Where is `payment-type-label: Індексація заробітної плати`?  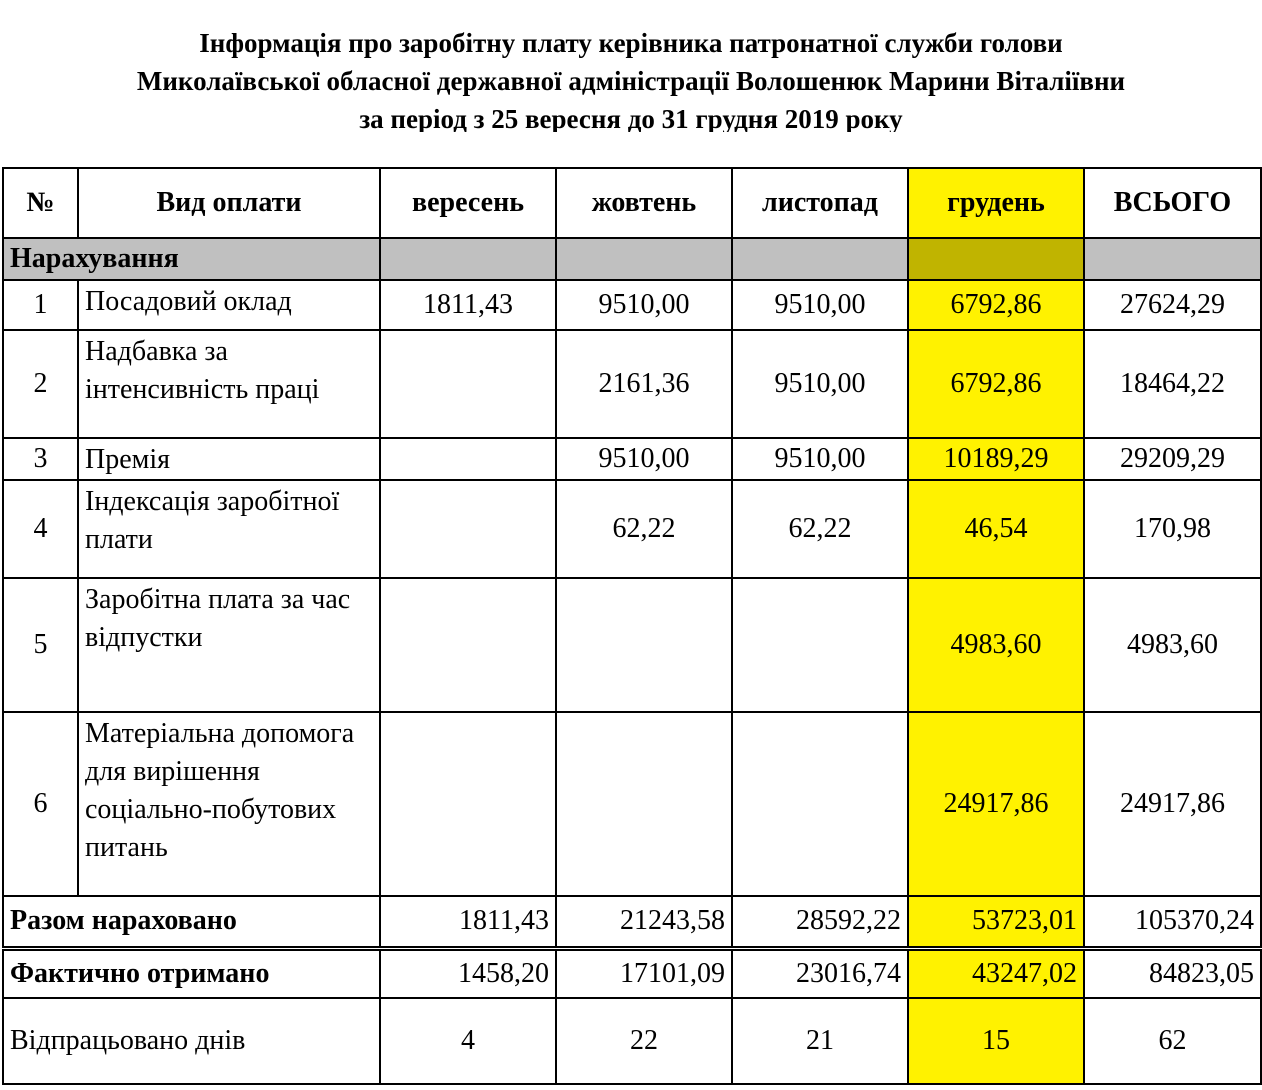
payment-type-label: Індексація заробітної плати is located at coordinates (212, 520).